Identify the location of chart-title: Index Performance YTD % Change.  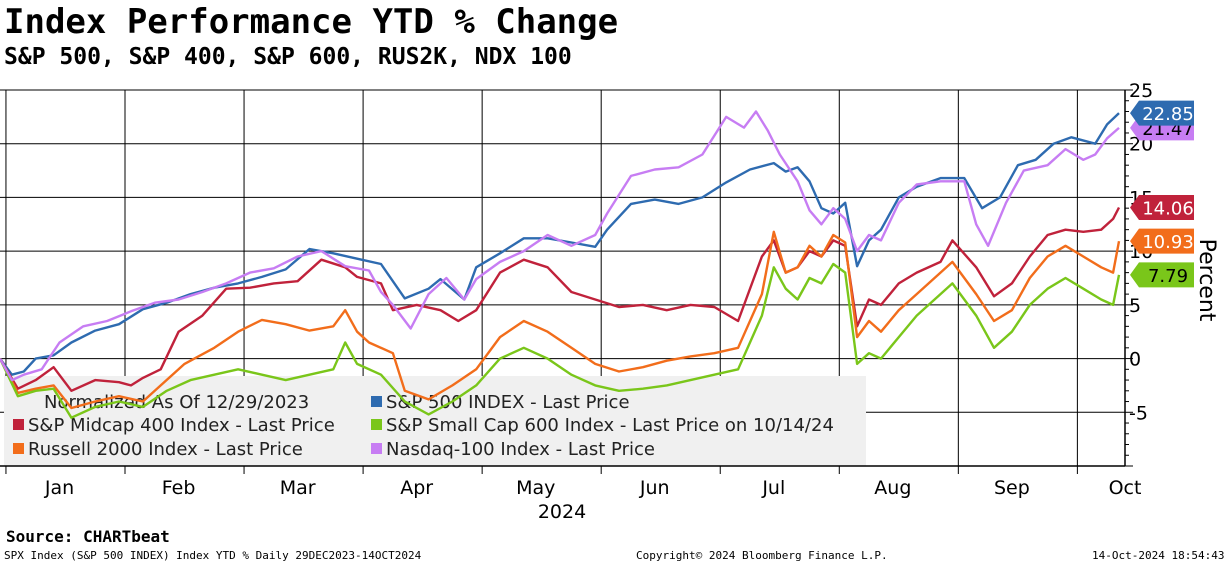
(311, 22).